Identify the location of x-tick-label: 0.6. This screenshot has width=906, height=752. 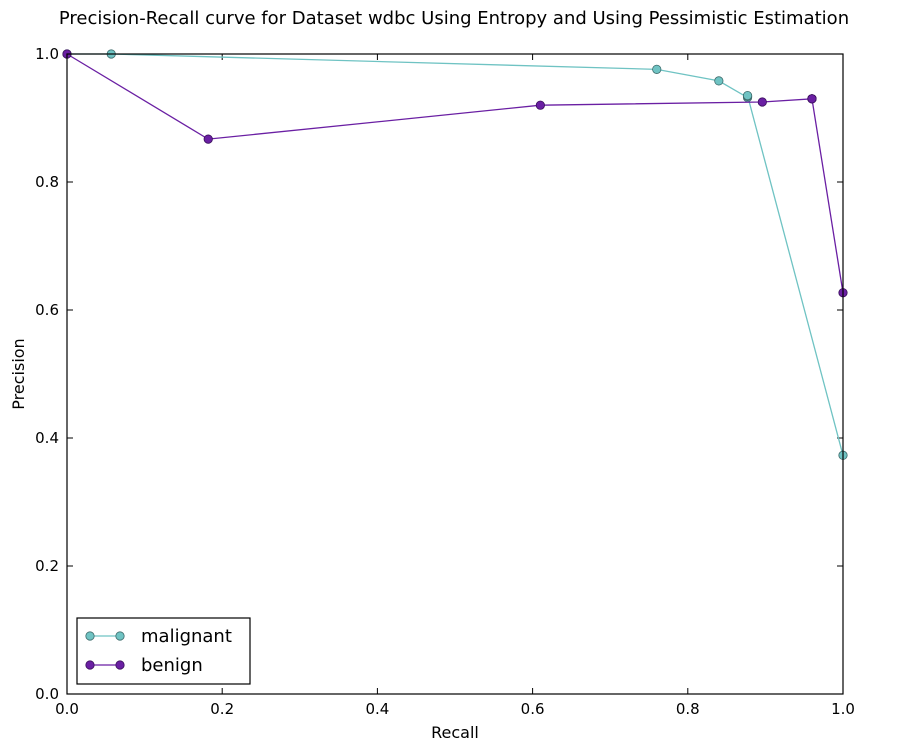
(533, 709).